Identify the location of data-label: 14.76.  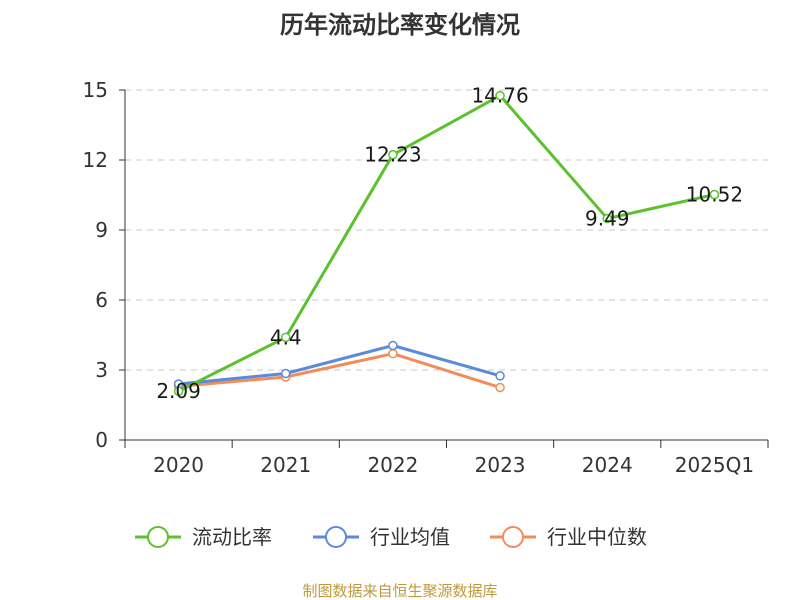
(499, 96).